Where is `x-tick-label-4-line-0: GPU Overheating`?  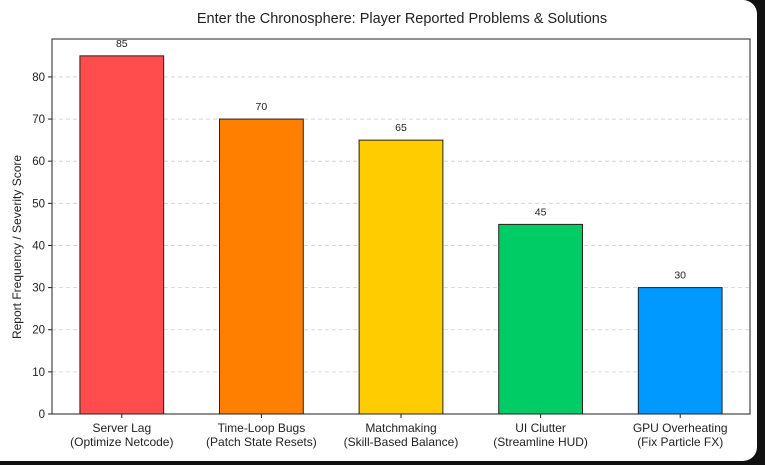 x-tick-label-4-line-0: GPU Overheating is located at coordinates (680, 428).